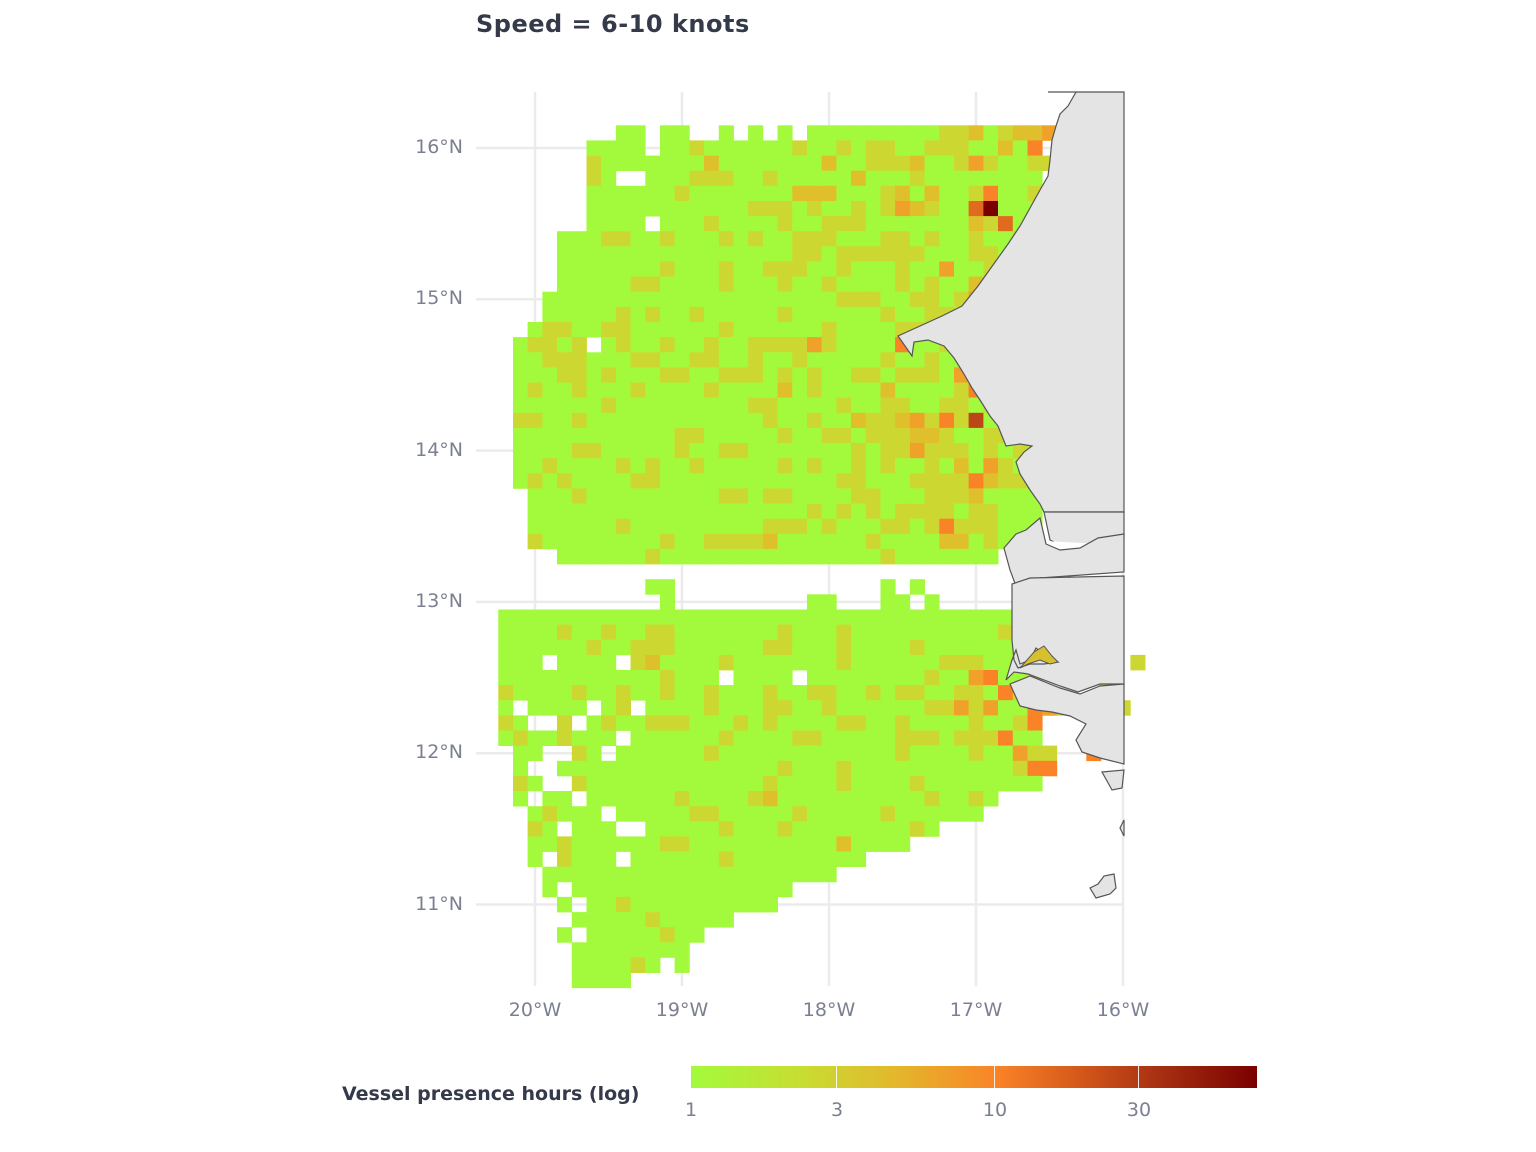 The height and width of the screenshot is (1152, 1536). What do you see at coordinates (837, 1110) in the screenshot?
I see `legend-label-3: 3` at bounding box center [837, 1110].